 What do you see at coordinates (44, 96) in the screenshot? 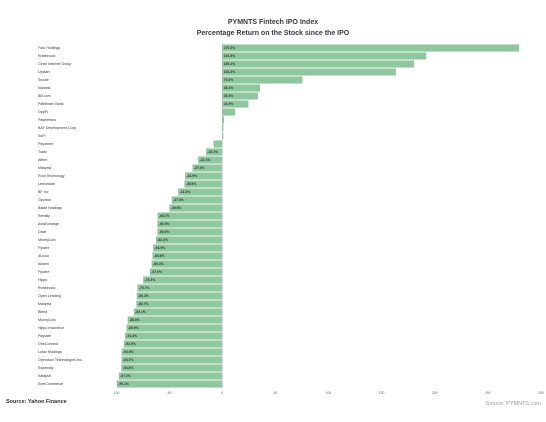
I see `category-label: Bill.com` at bounding box center [44, 96].